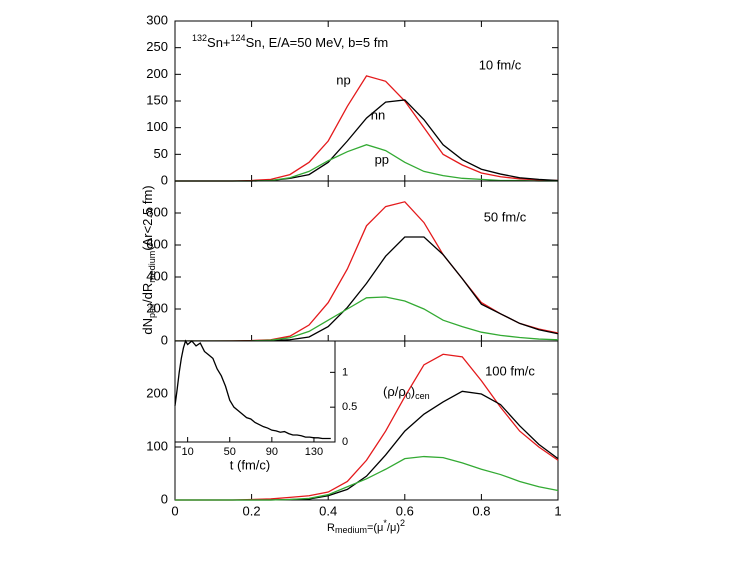  I want to click on x-tick-label: 130, so click(314, 452).